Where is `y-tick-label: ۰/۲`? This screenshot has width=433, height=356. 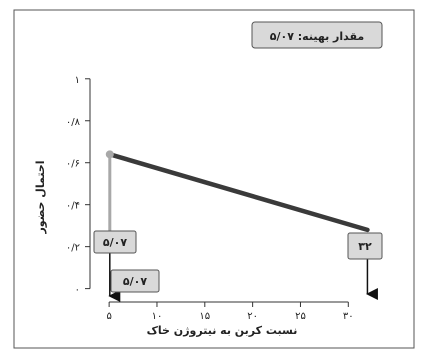 y-tick-label: ۰/۲ is located at coordinates (73, 248).